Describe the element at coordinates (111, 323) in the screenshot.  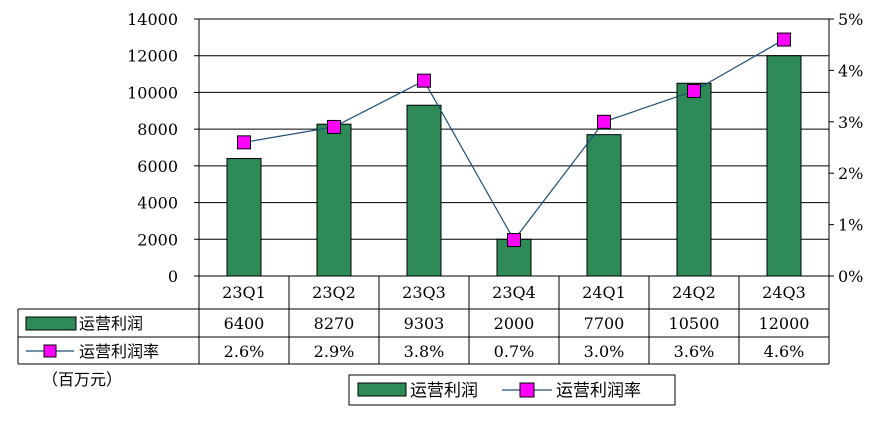
I see `table-row-label: 运营利润` at that location.